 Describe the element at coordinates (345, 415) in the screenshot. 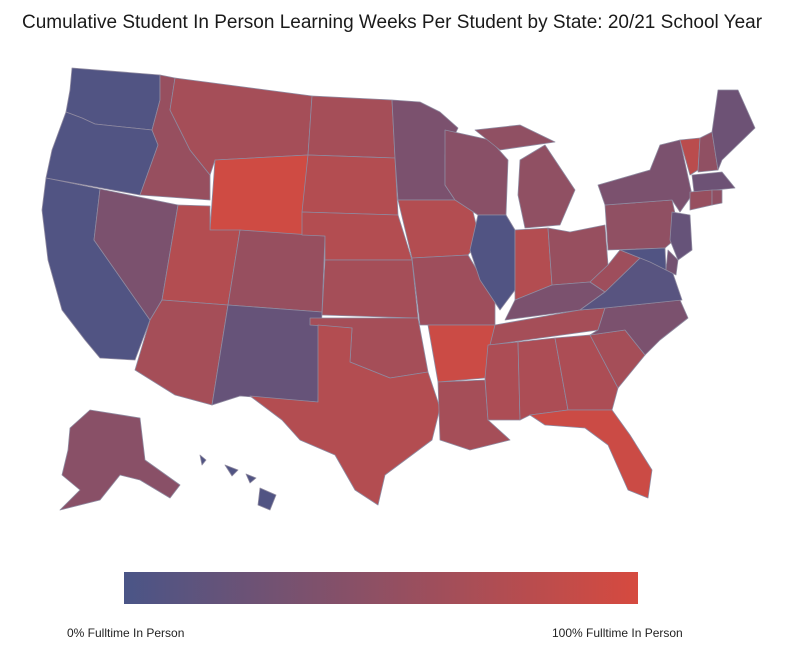

I see `state-tx` at that location.